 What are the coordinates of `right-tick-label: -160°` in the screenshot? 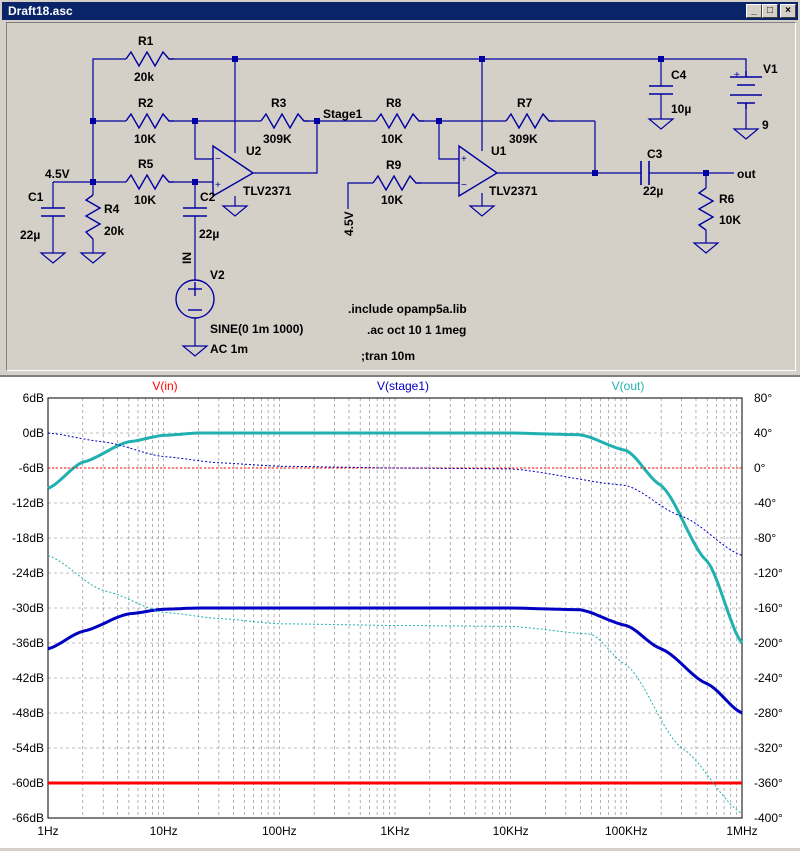 It's located at (768, 608).